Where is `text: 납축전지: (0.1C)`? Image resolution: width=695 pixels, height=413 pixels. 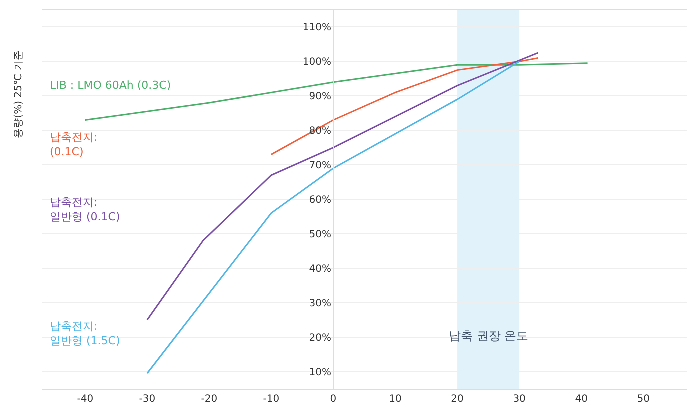
text: 납축전지: (0.1C) is located at coordinates (74, 144).